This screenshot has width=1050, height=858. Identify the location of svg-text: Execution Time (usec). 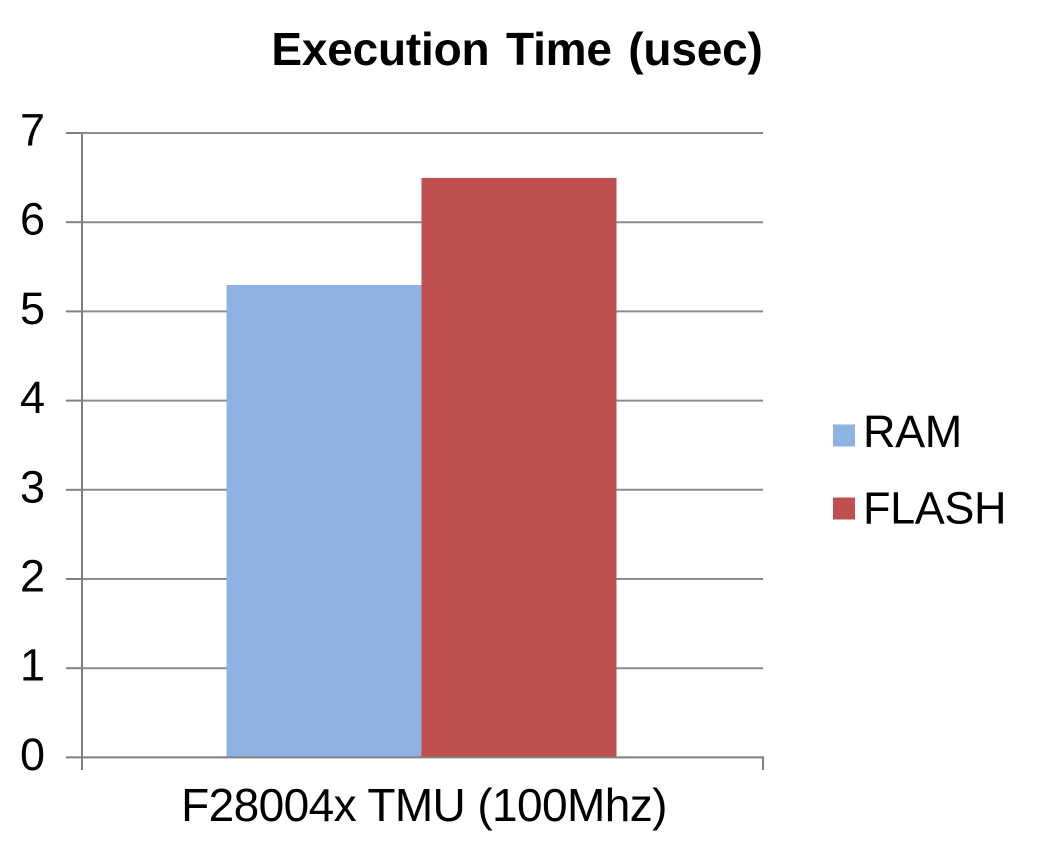
(516, 49).